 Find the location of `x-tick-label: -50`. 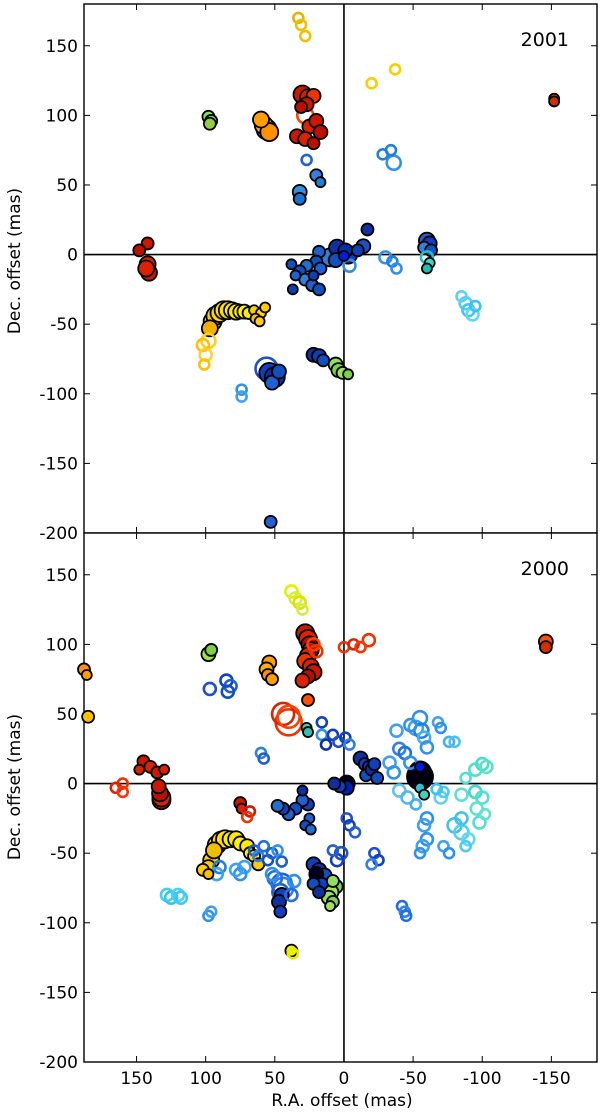

x-tick-label: -50 is located at coordinates (413, 1079).